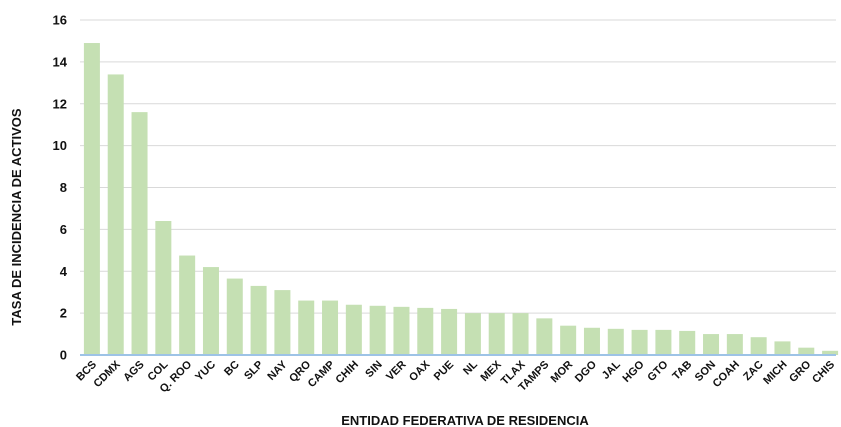 The height and width of the screenshot is (427, 841). Describe the element at coordinates (800, 371) in the screenshot. I see `x-tick-label: GRO` at that location.